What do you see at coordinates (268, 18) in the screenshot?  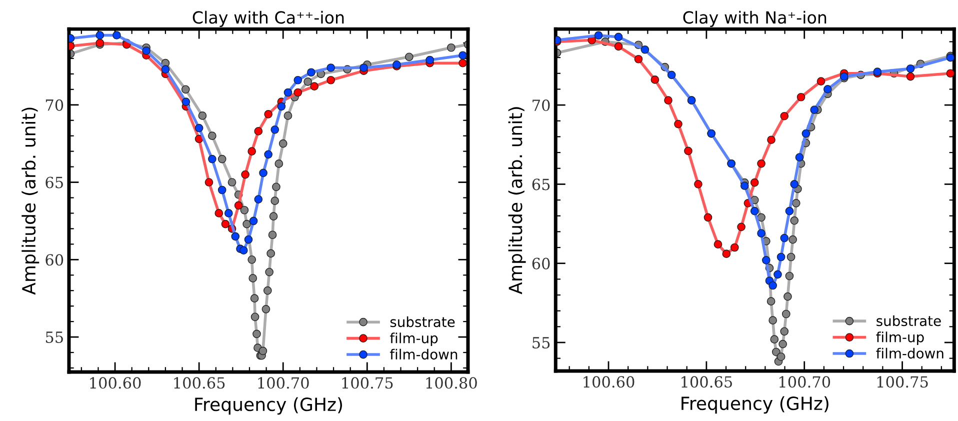 I see `chart-title: Clay with Ca⁺⁺-ion` at bounding box center [268, 18].